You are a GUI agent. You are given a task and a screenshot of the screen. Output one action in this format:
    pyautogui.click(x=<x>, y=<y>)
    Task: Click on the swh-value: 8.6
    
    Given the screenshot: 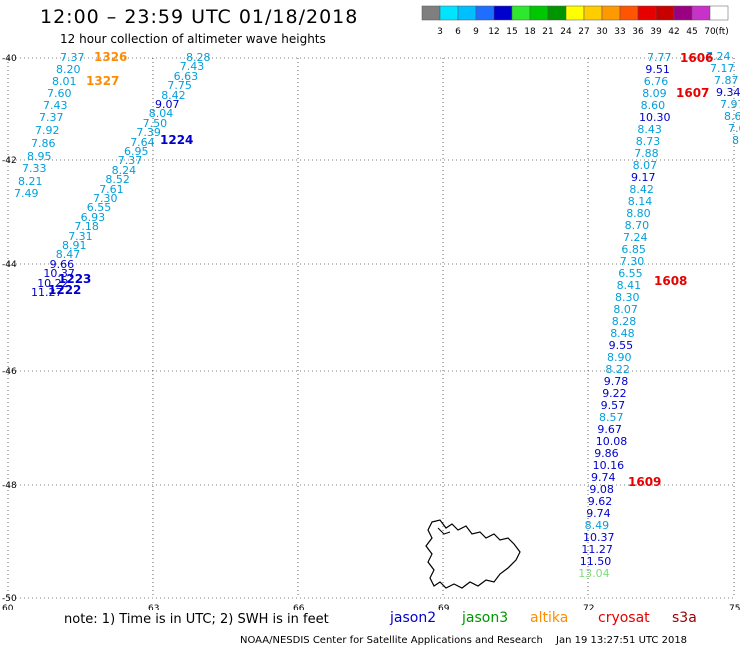 What is the action you would take?
    pyautogui.click(x=732, y=116)
    